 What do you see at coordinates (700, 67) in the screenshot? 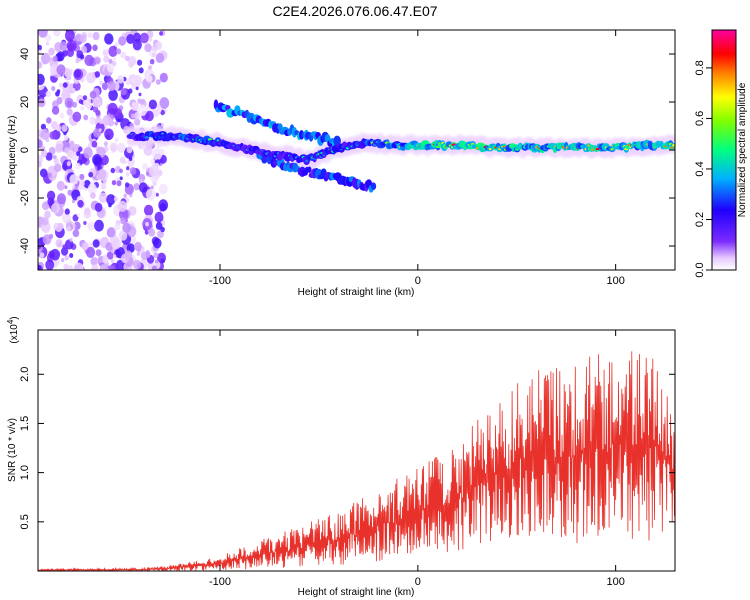
I see `colorbar-tick-label: 0.8` at bounding box center [700, 67].